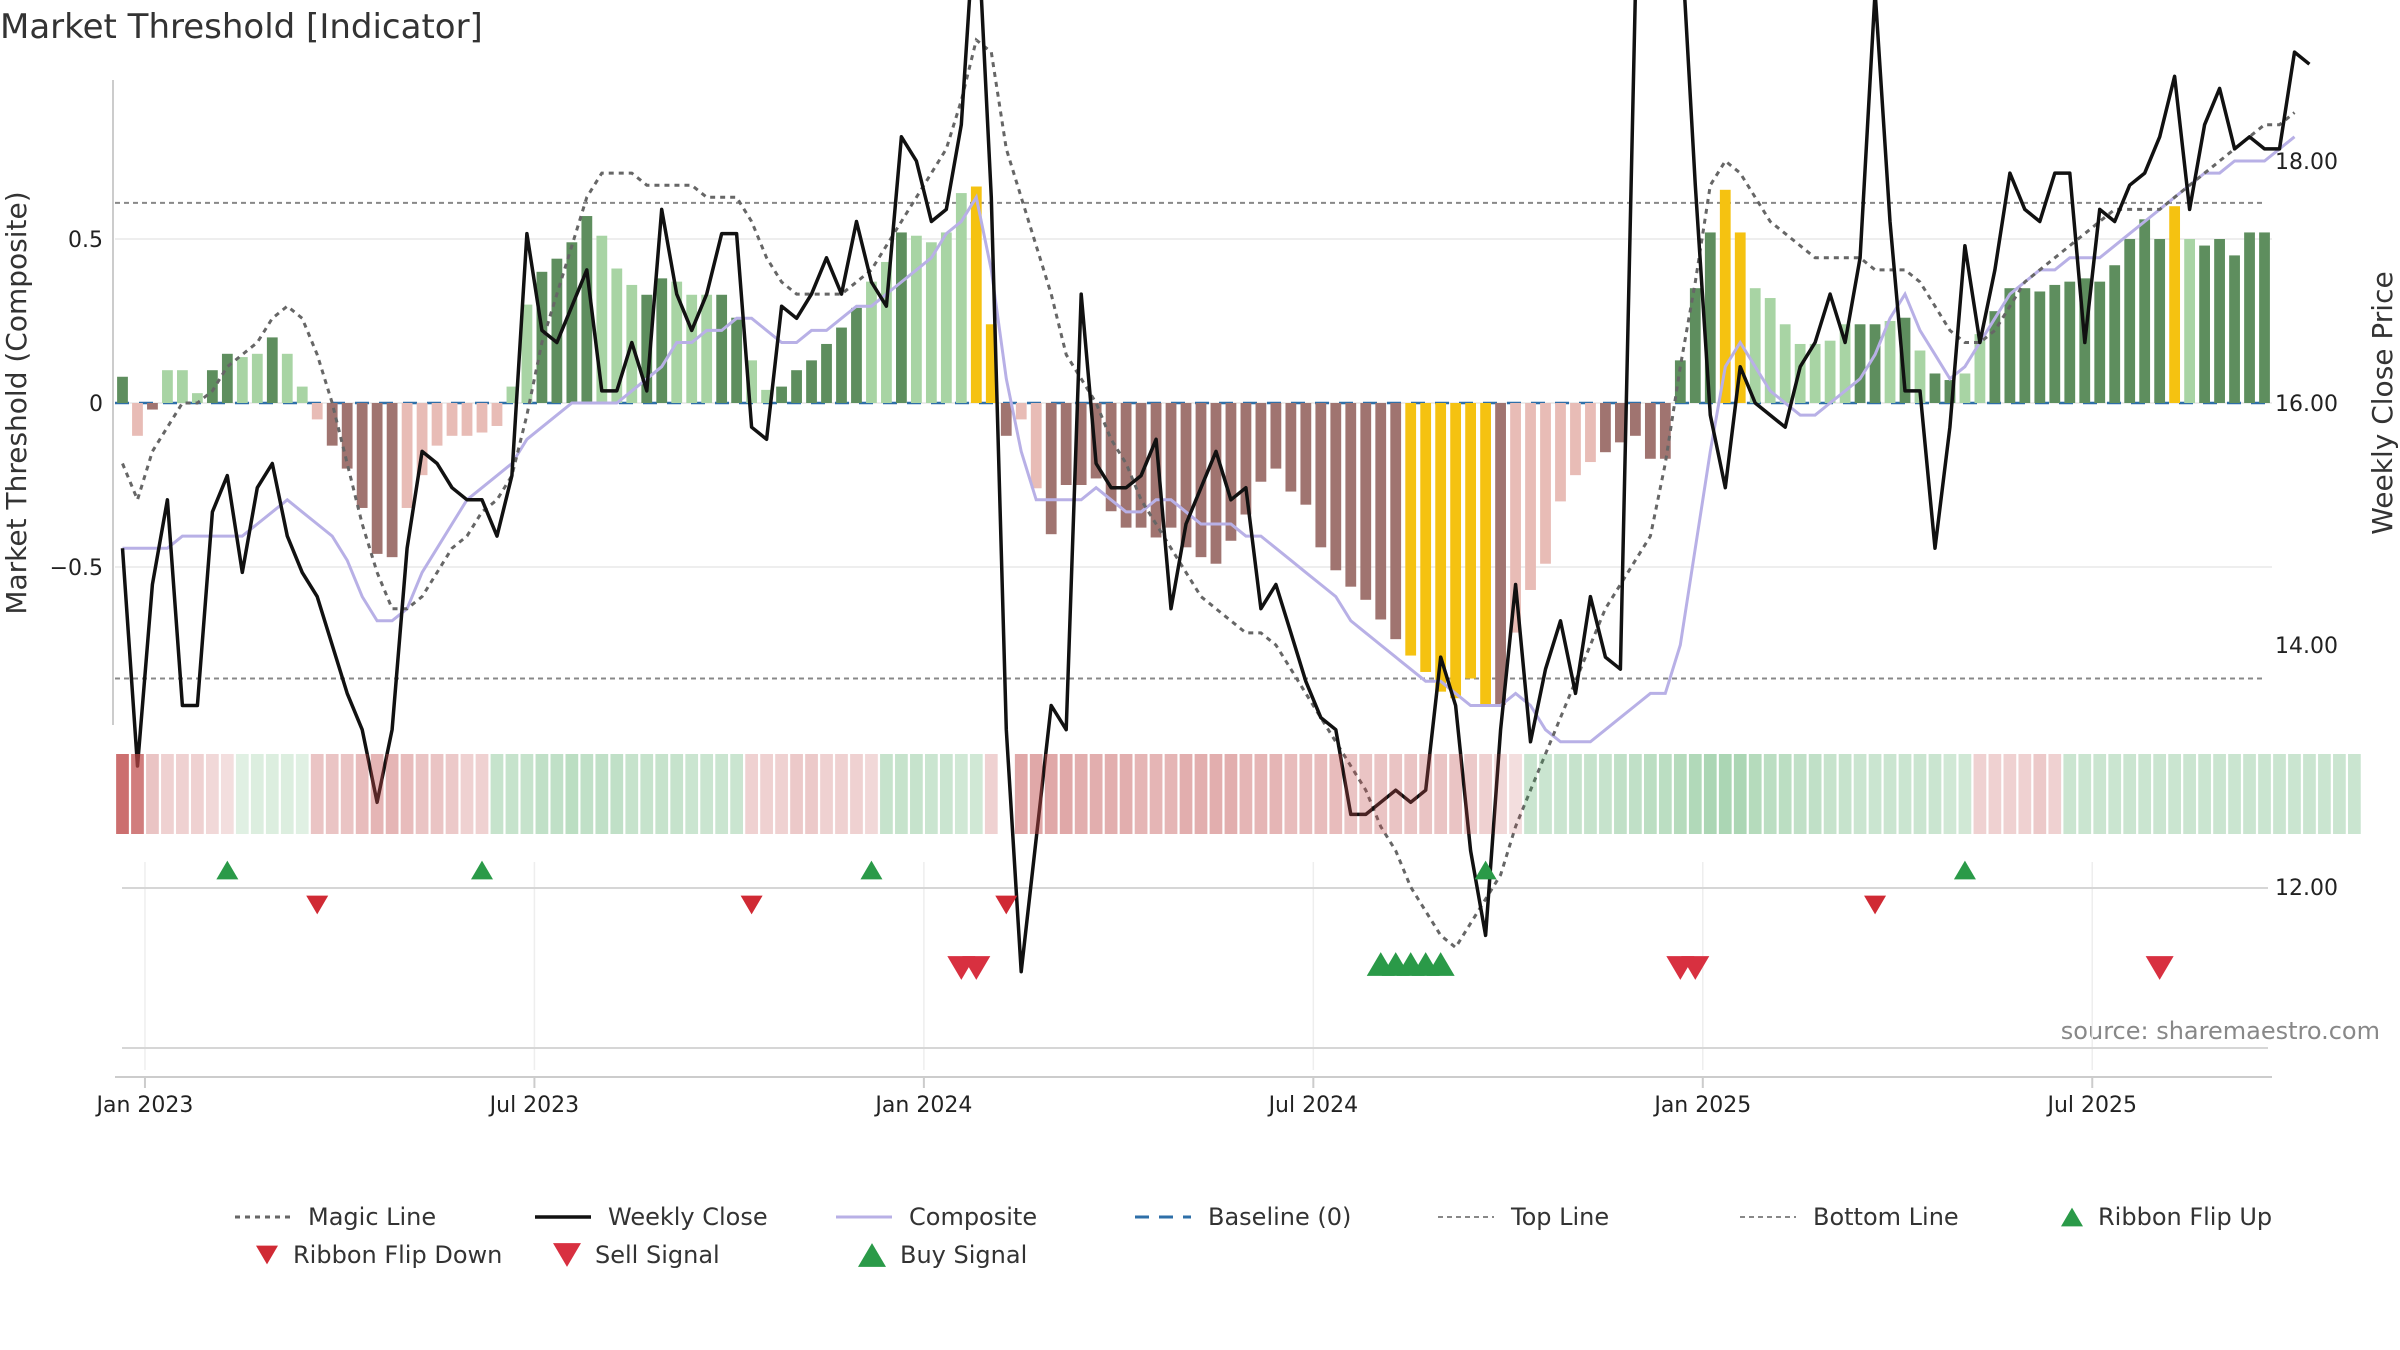 This screenshot has height=1350, width=2400. Describe the element at coordinates (1695, 968) in the screenshot. I see `sell-signal-marker` at that location.